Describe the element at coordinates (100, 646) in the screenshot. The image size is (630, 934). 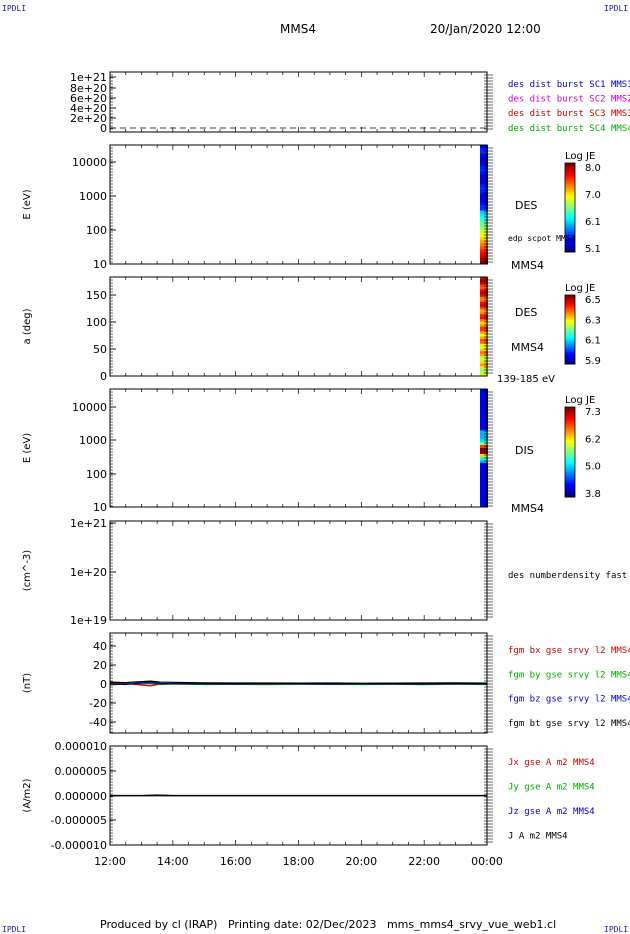
I see `y-tick-label: 40` at that location.